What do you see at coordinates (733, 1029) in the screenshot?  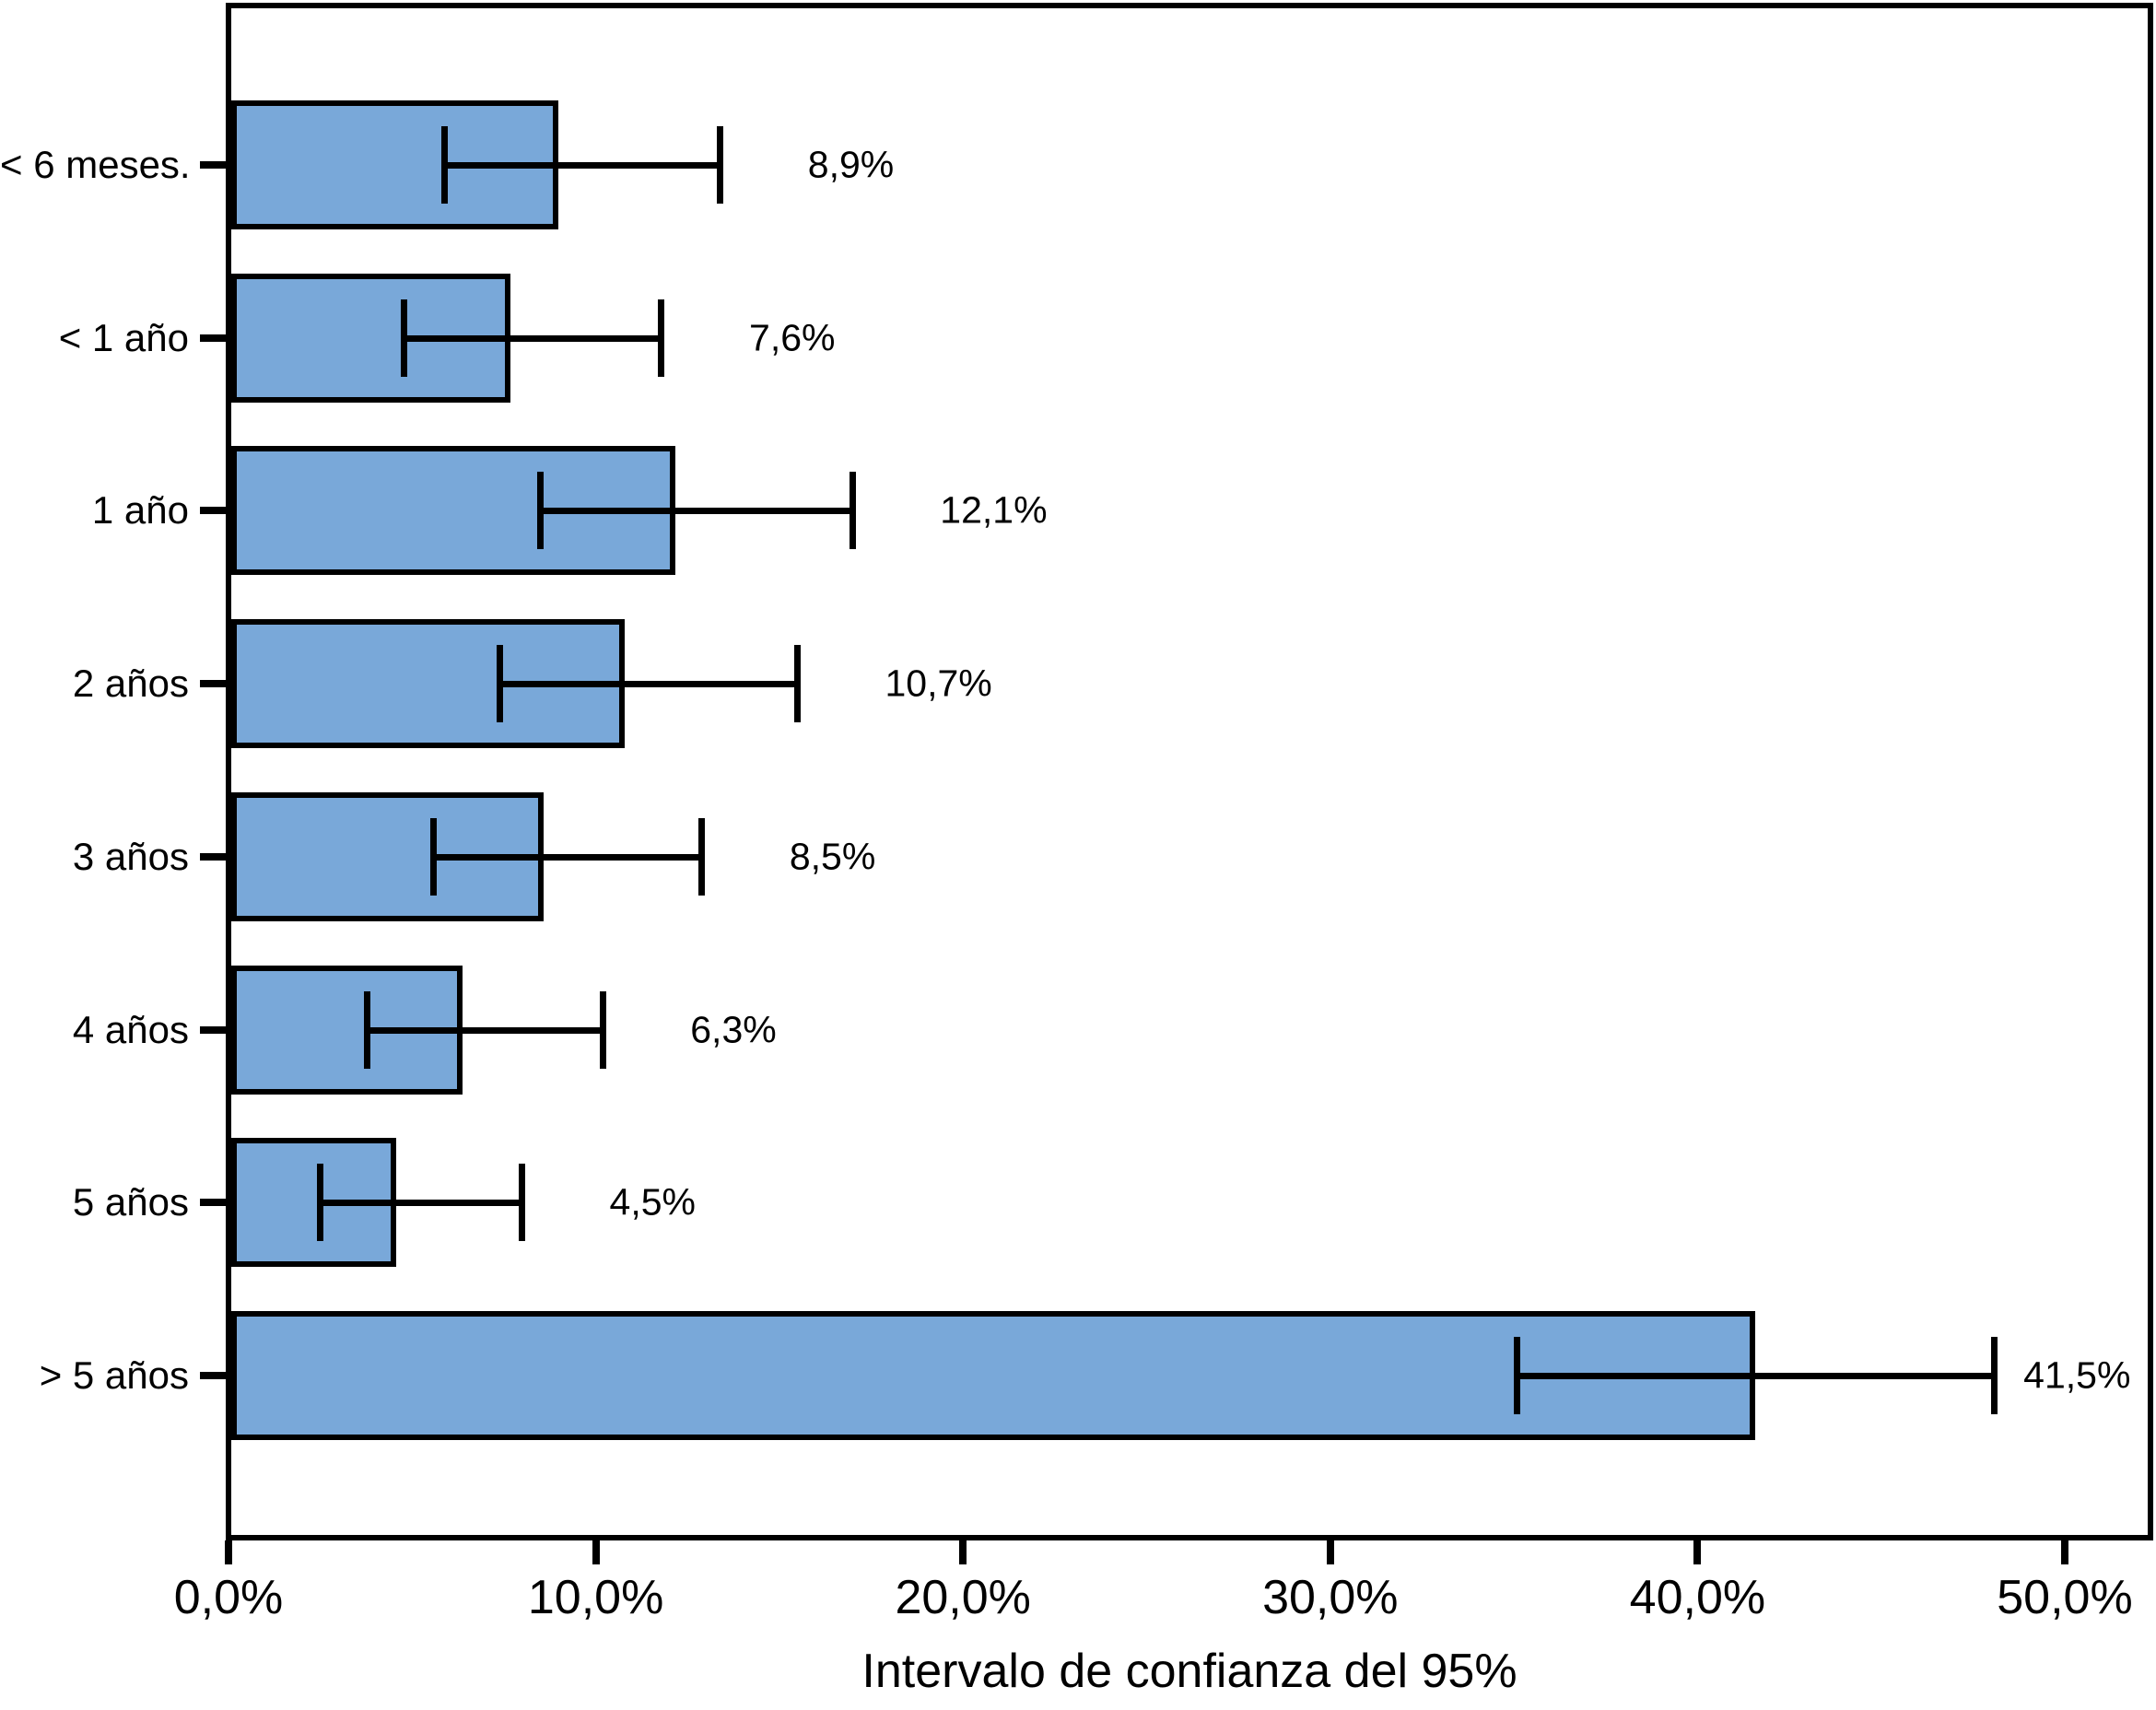 I see `bar-value-label: 6,3%` at bounding box center [733, 1029].